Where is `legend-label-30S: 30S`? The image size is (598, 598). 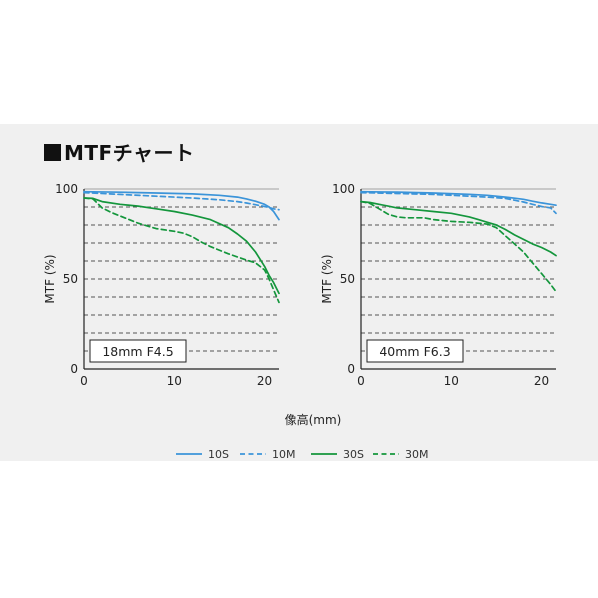
legend-label-30S: 30S is located at coordinates (353, 454).